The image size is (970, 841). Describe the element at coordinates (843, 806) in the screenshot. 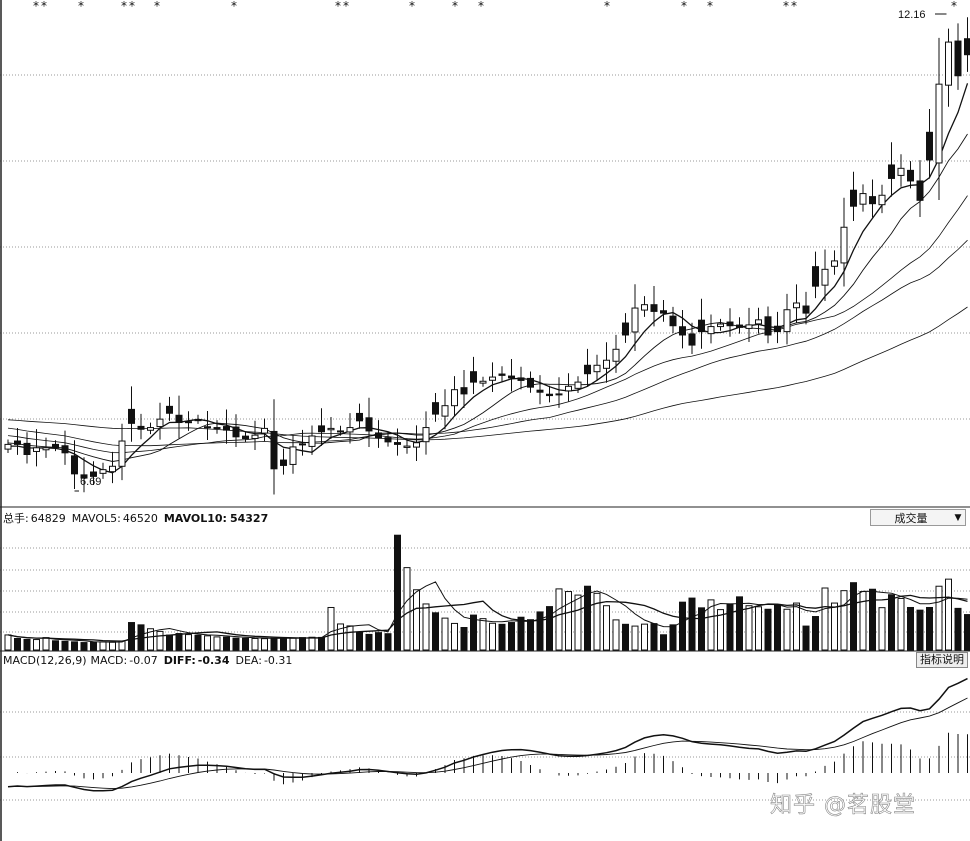

I see `watermark: 知乎 @茗股堂` at that location.